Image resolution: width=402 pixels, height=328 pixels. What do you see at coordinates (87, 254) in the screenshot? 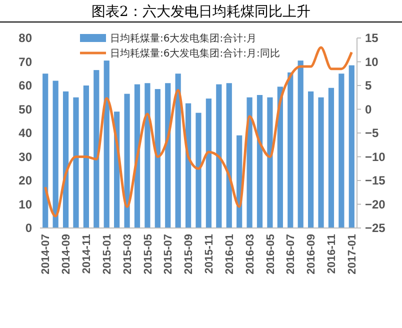
I see `x-tick-label: 2014-11` at bounding box center [87, 254].